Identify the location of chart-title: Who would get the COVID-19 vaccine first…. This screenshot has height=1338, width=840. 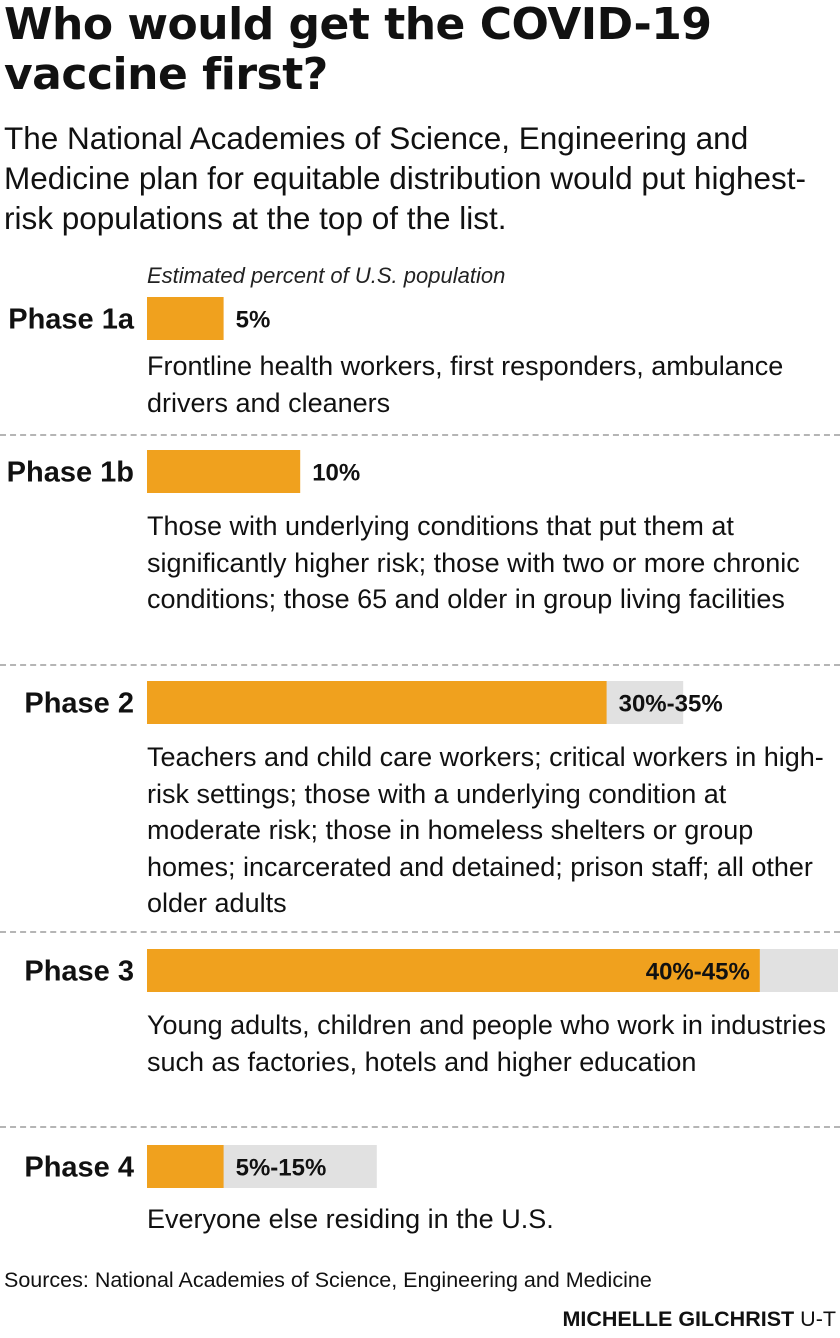
(358, 50).